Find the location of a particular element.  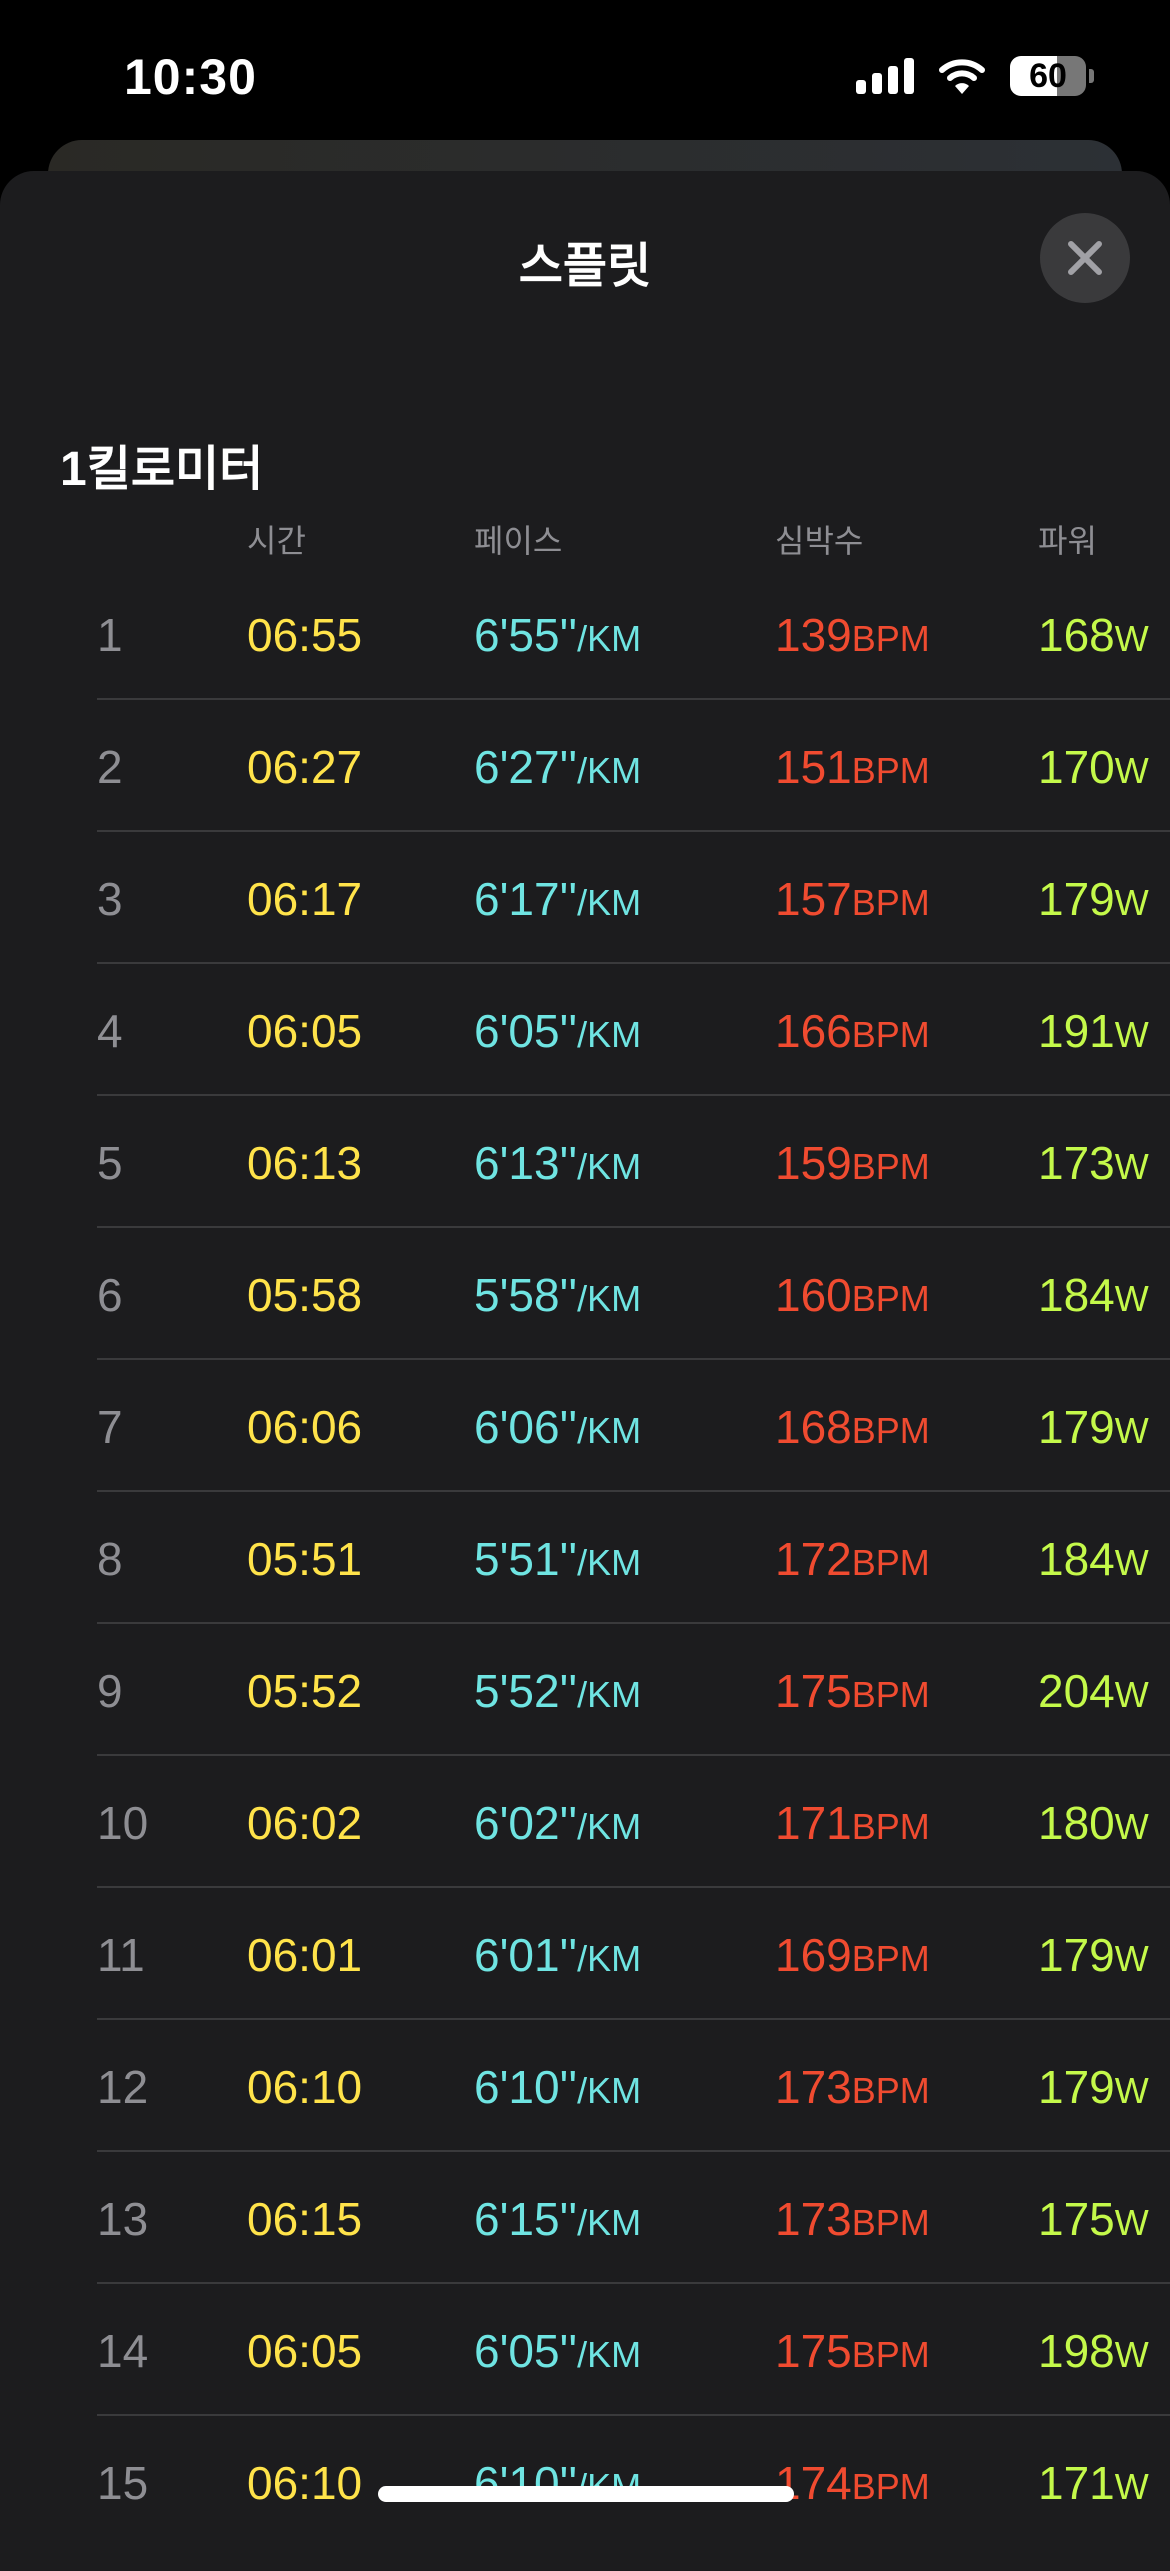

hr-value: 175 is located at coordinates (813, 2351).